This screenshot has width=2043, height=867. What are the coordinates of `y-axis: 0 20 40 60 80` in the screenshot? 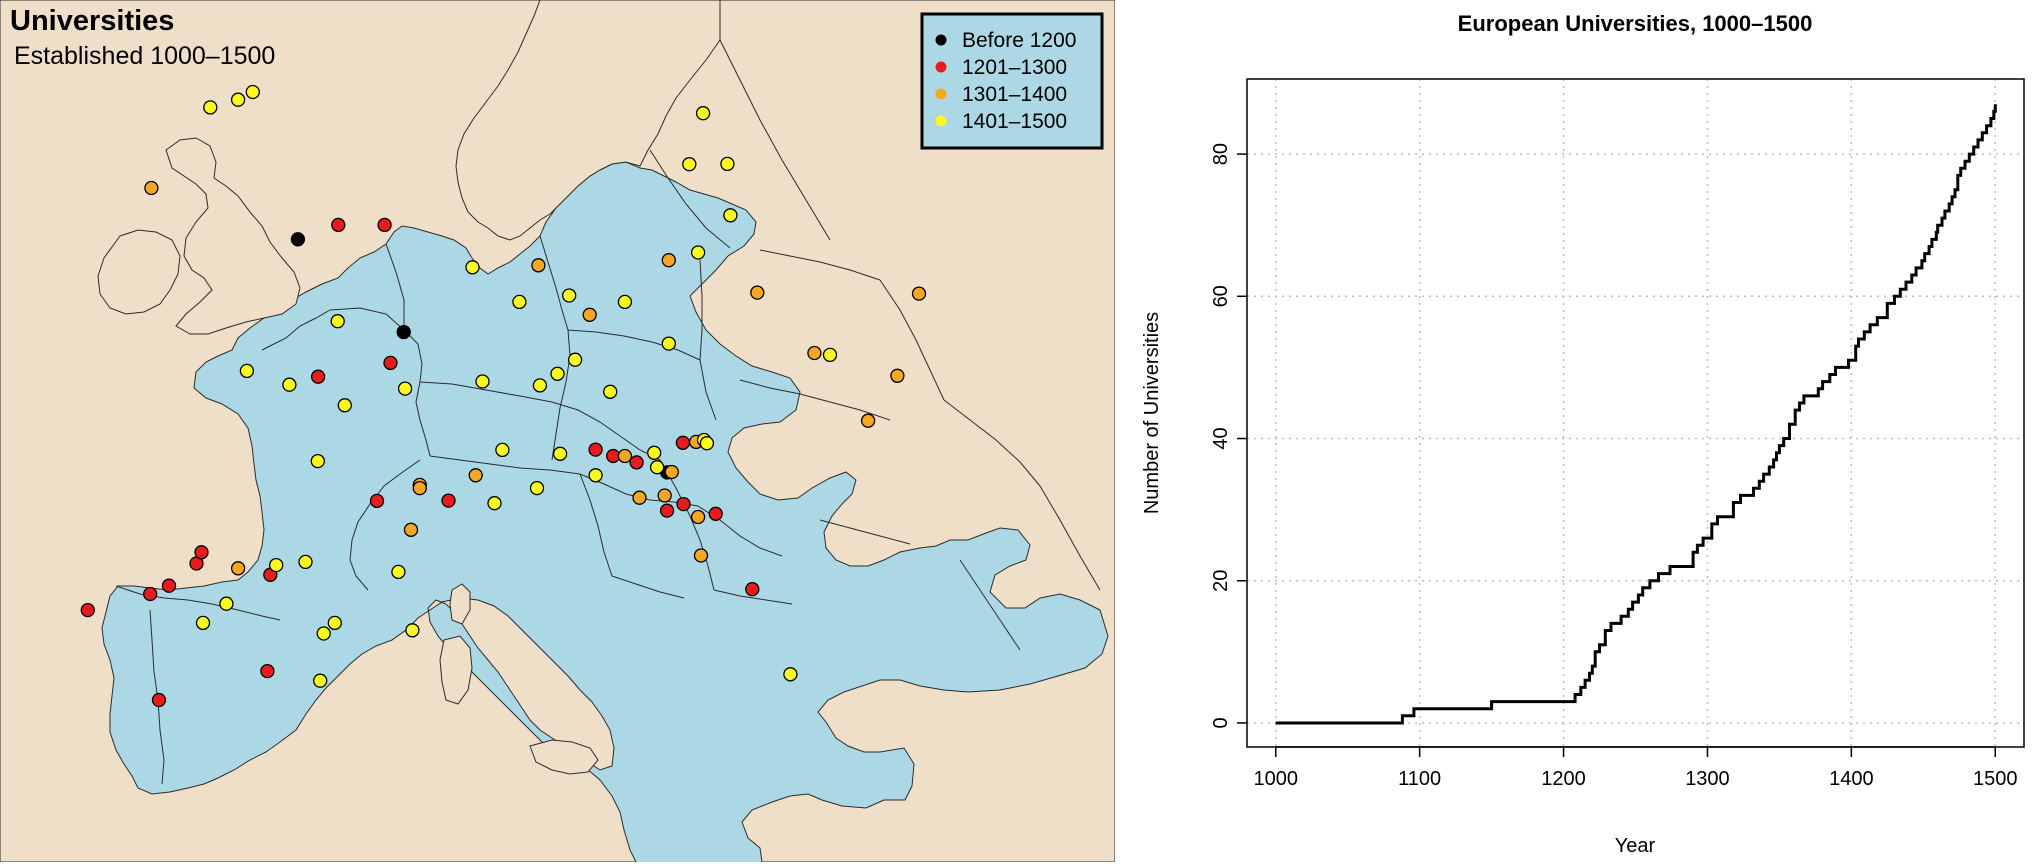 It's located at (1228, 436).